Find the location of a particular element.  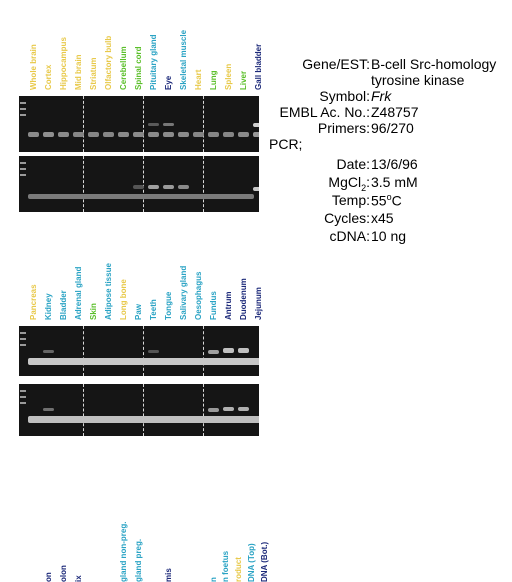

mgcl-value: 3.5 mM is located at coordinates (394, 182).